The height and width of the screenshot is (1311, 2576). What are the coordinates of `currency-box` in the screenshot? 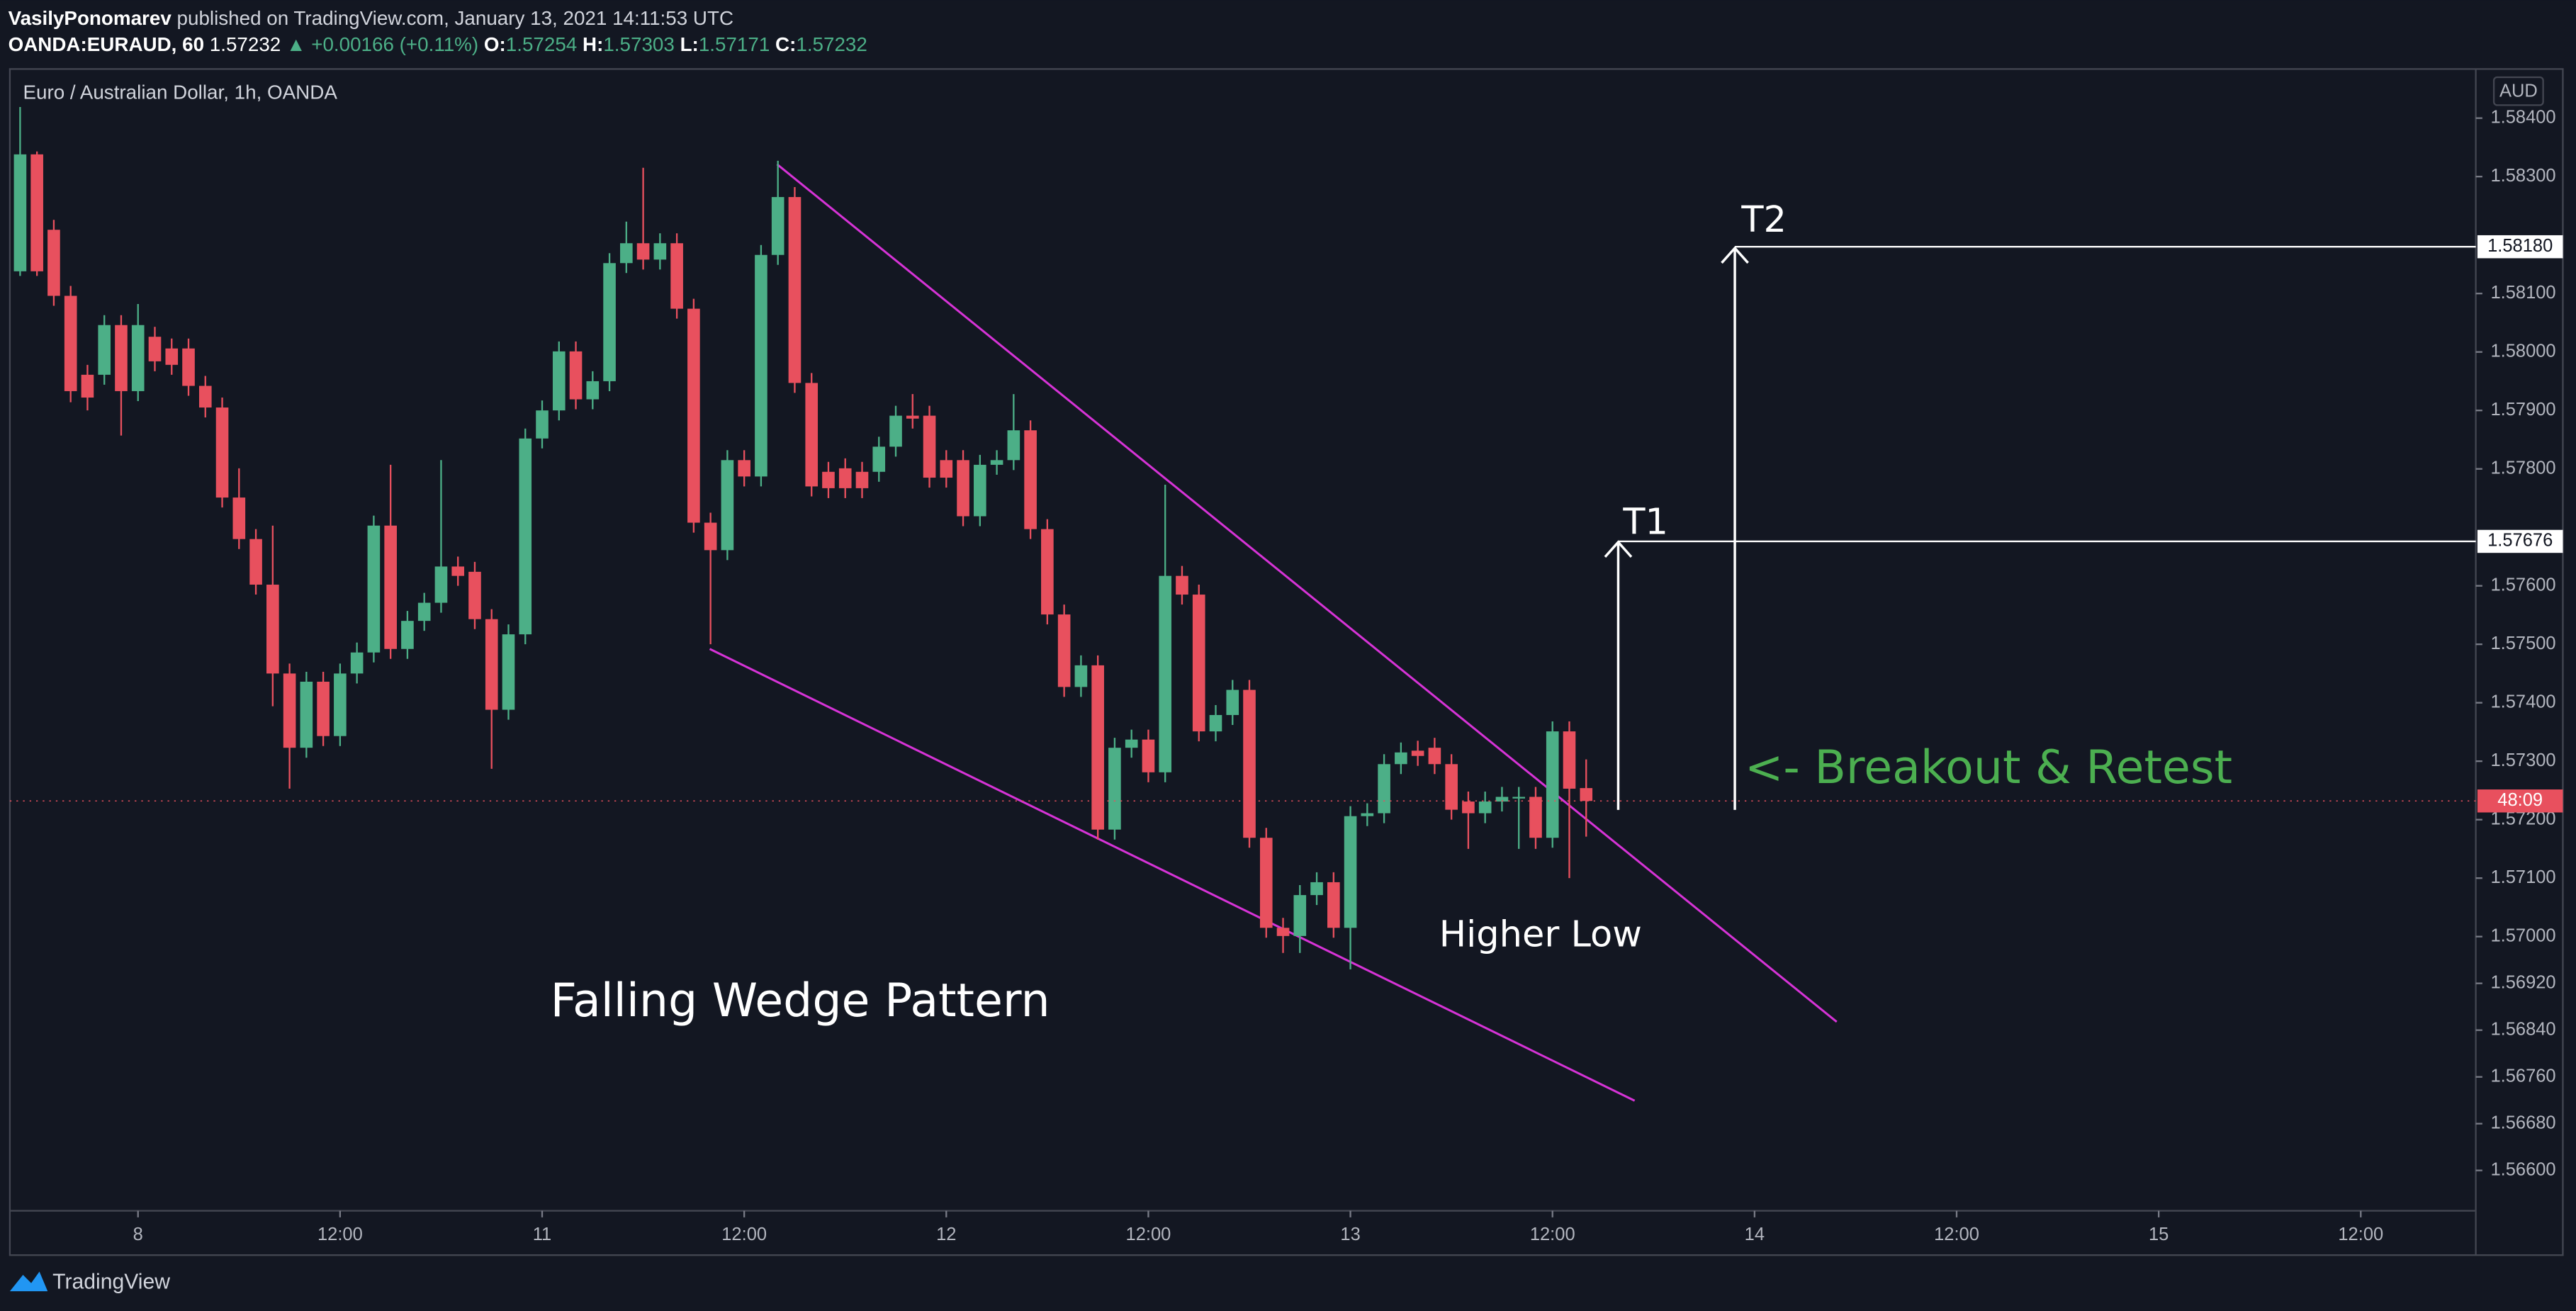 It's located at (2518, 91).